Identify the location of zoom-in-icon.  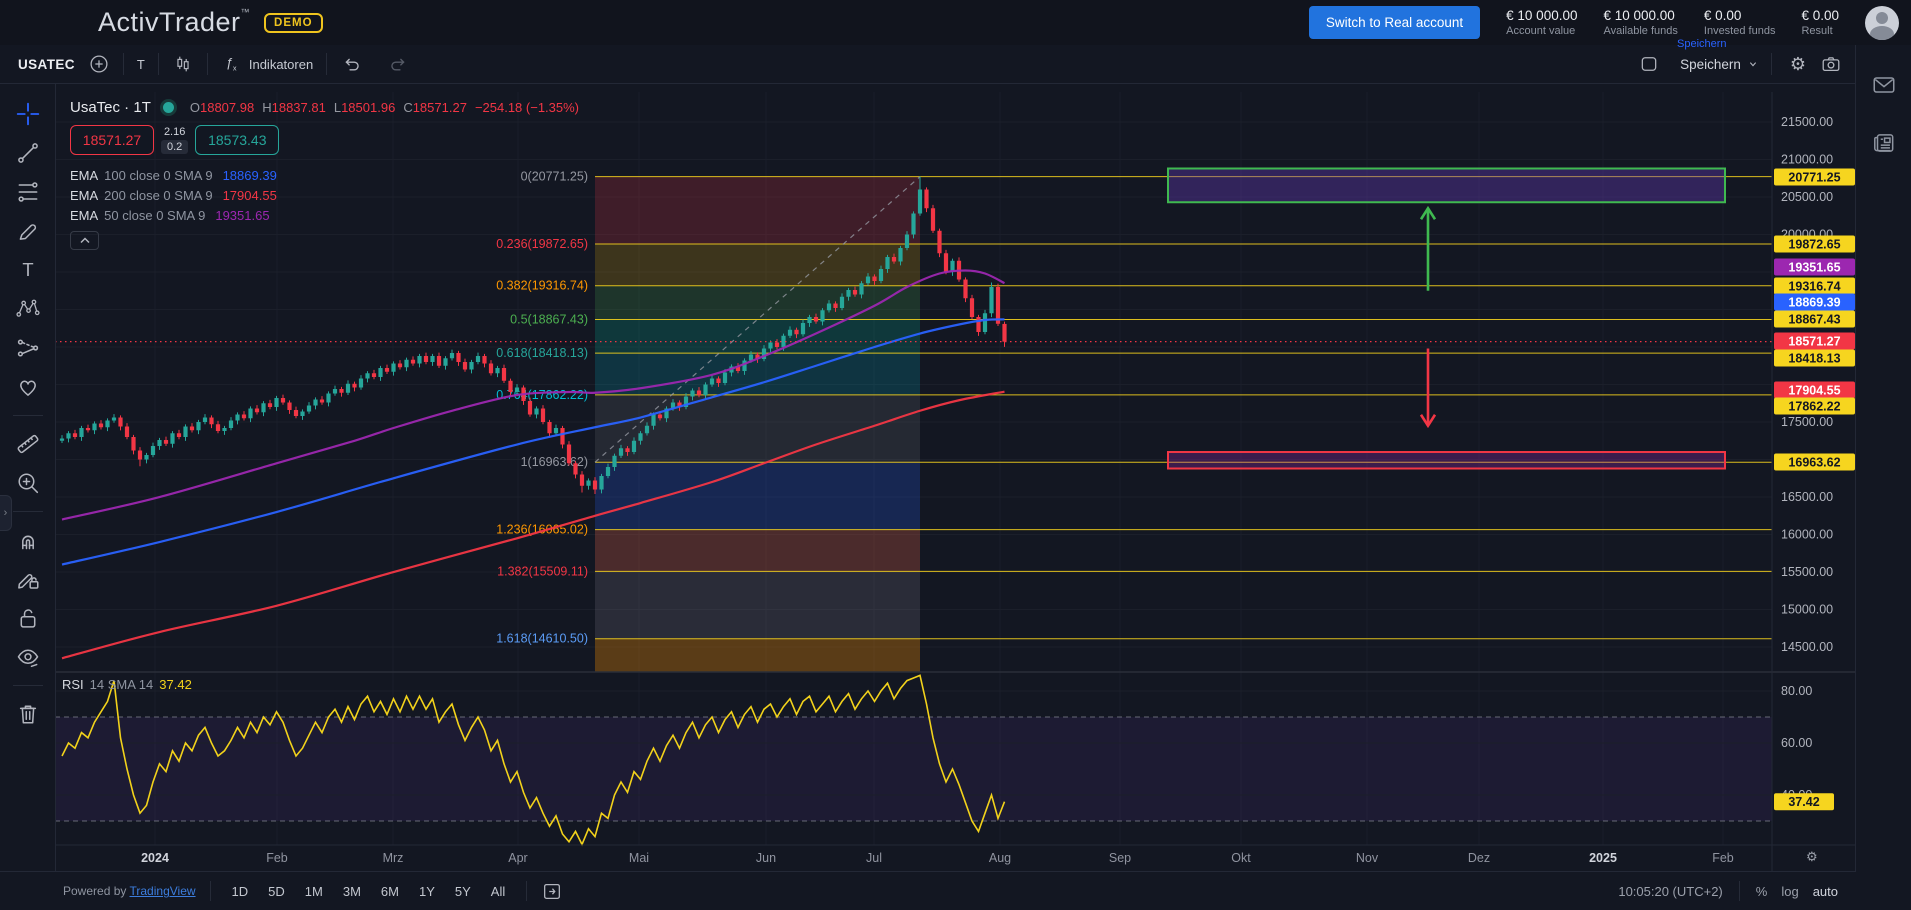
(27, 483).